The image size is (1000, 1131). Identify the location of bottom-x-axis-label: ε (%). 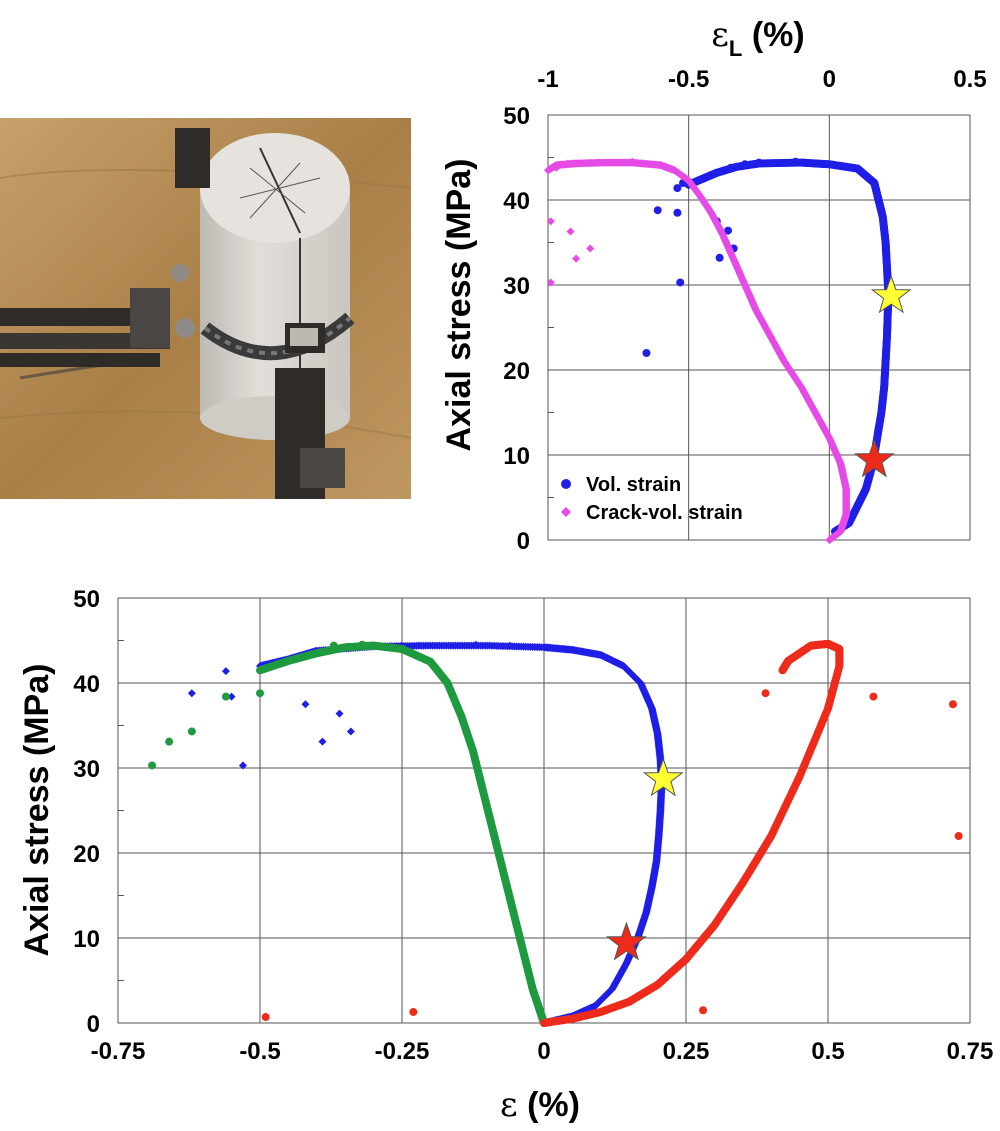
(540, 1105).